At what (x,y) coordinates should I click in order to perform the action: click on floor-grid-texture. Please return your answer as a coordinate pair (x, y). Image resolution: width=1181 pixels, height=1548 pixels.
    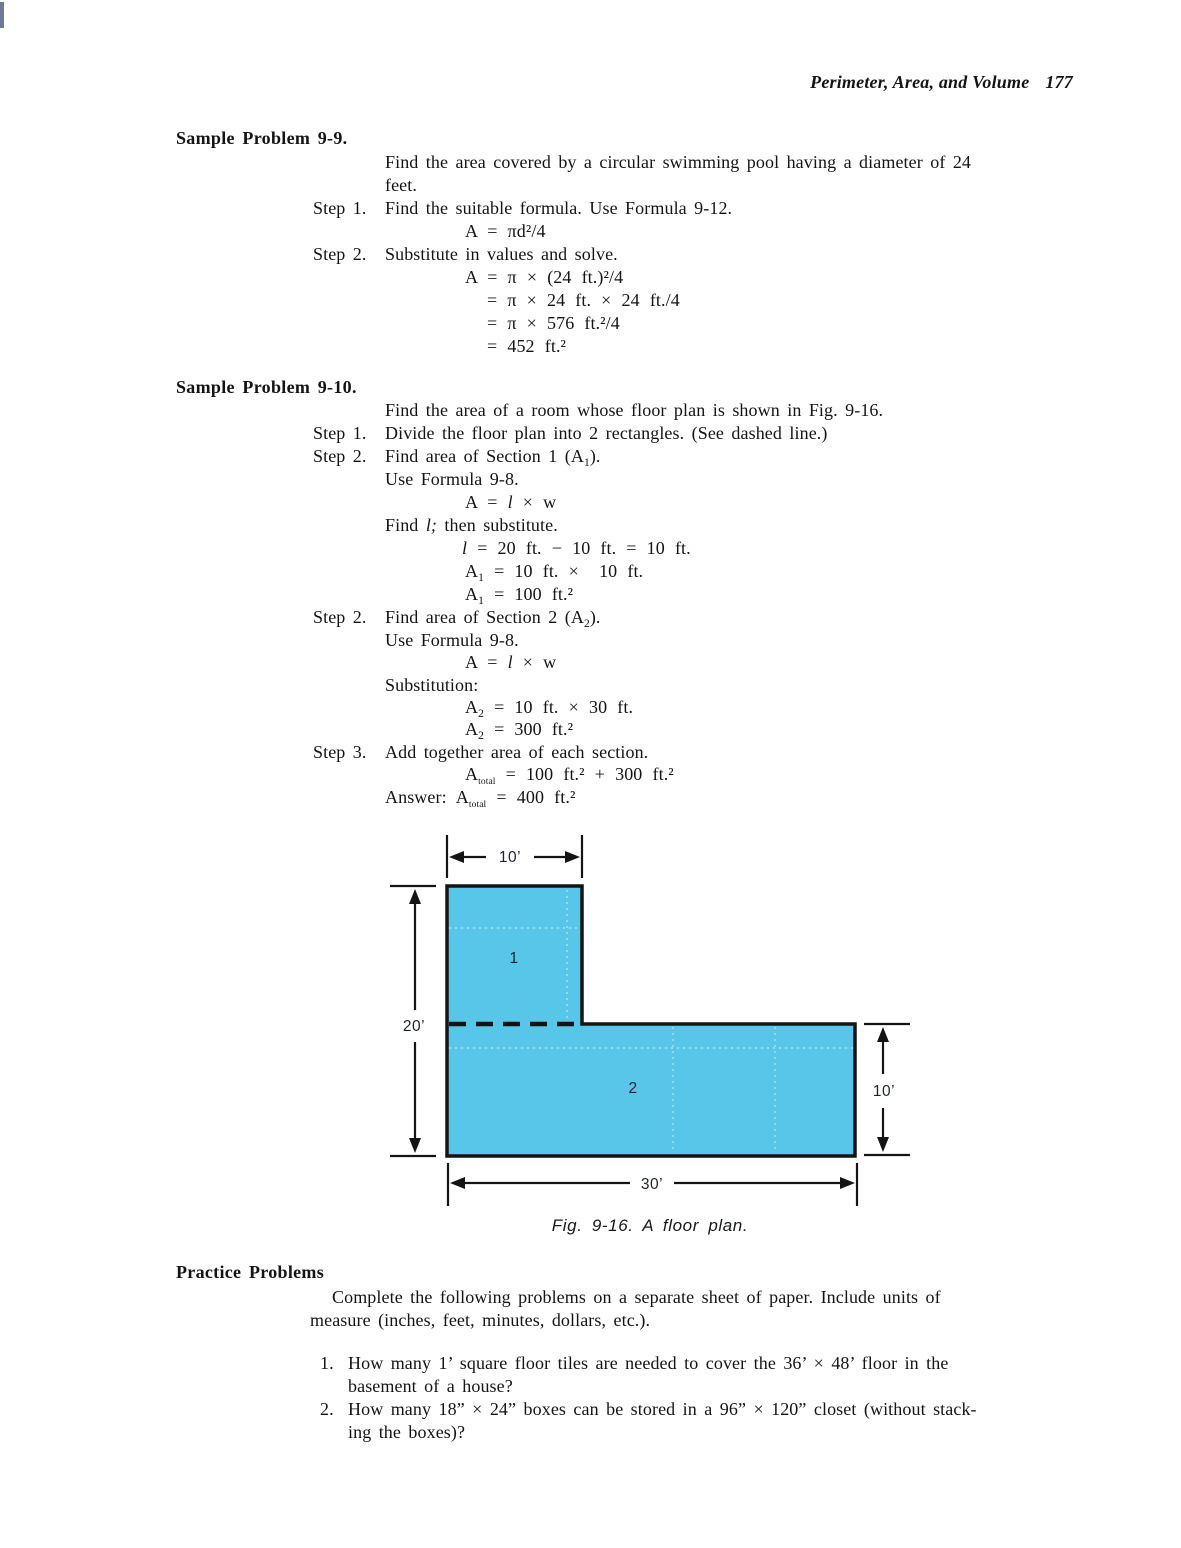
    Looking at the image, I should click on (651, 1021).